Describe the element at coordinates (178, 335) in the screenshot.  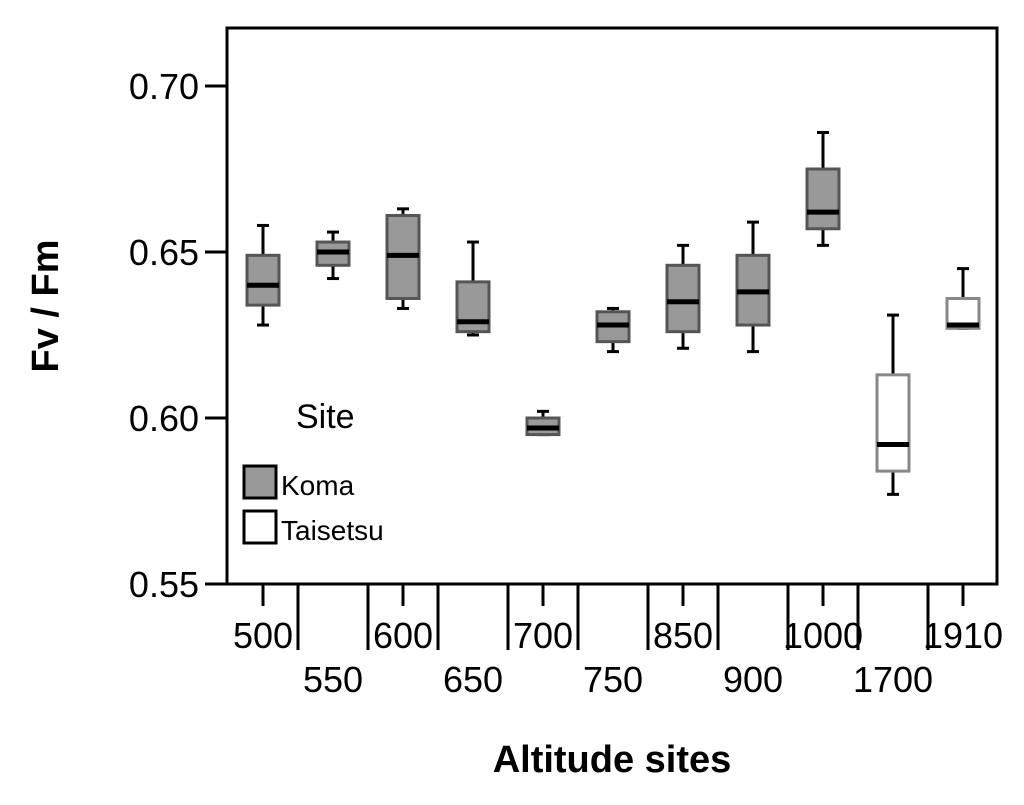
I see `y-axis: 0.55 0.60 0.65 0.70` at that location.